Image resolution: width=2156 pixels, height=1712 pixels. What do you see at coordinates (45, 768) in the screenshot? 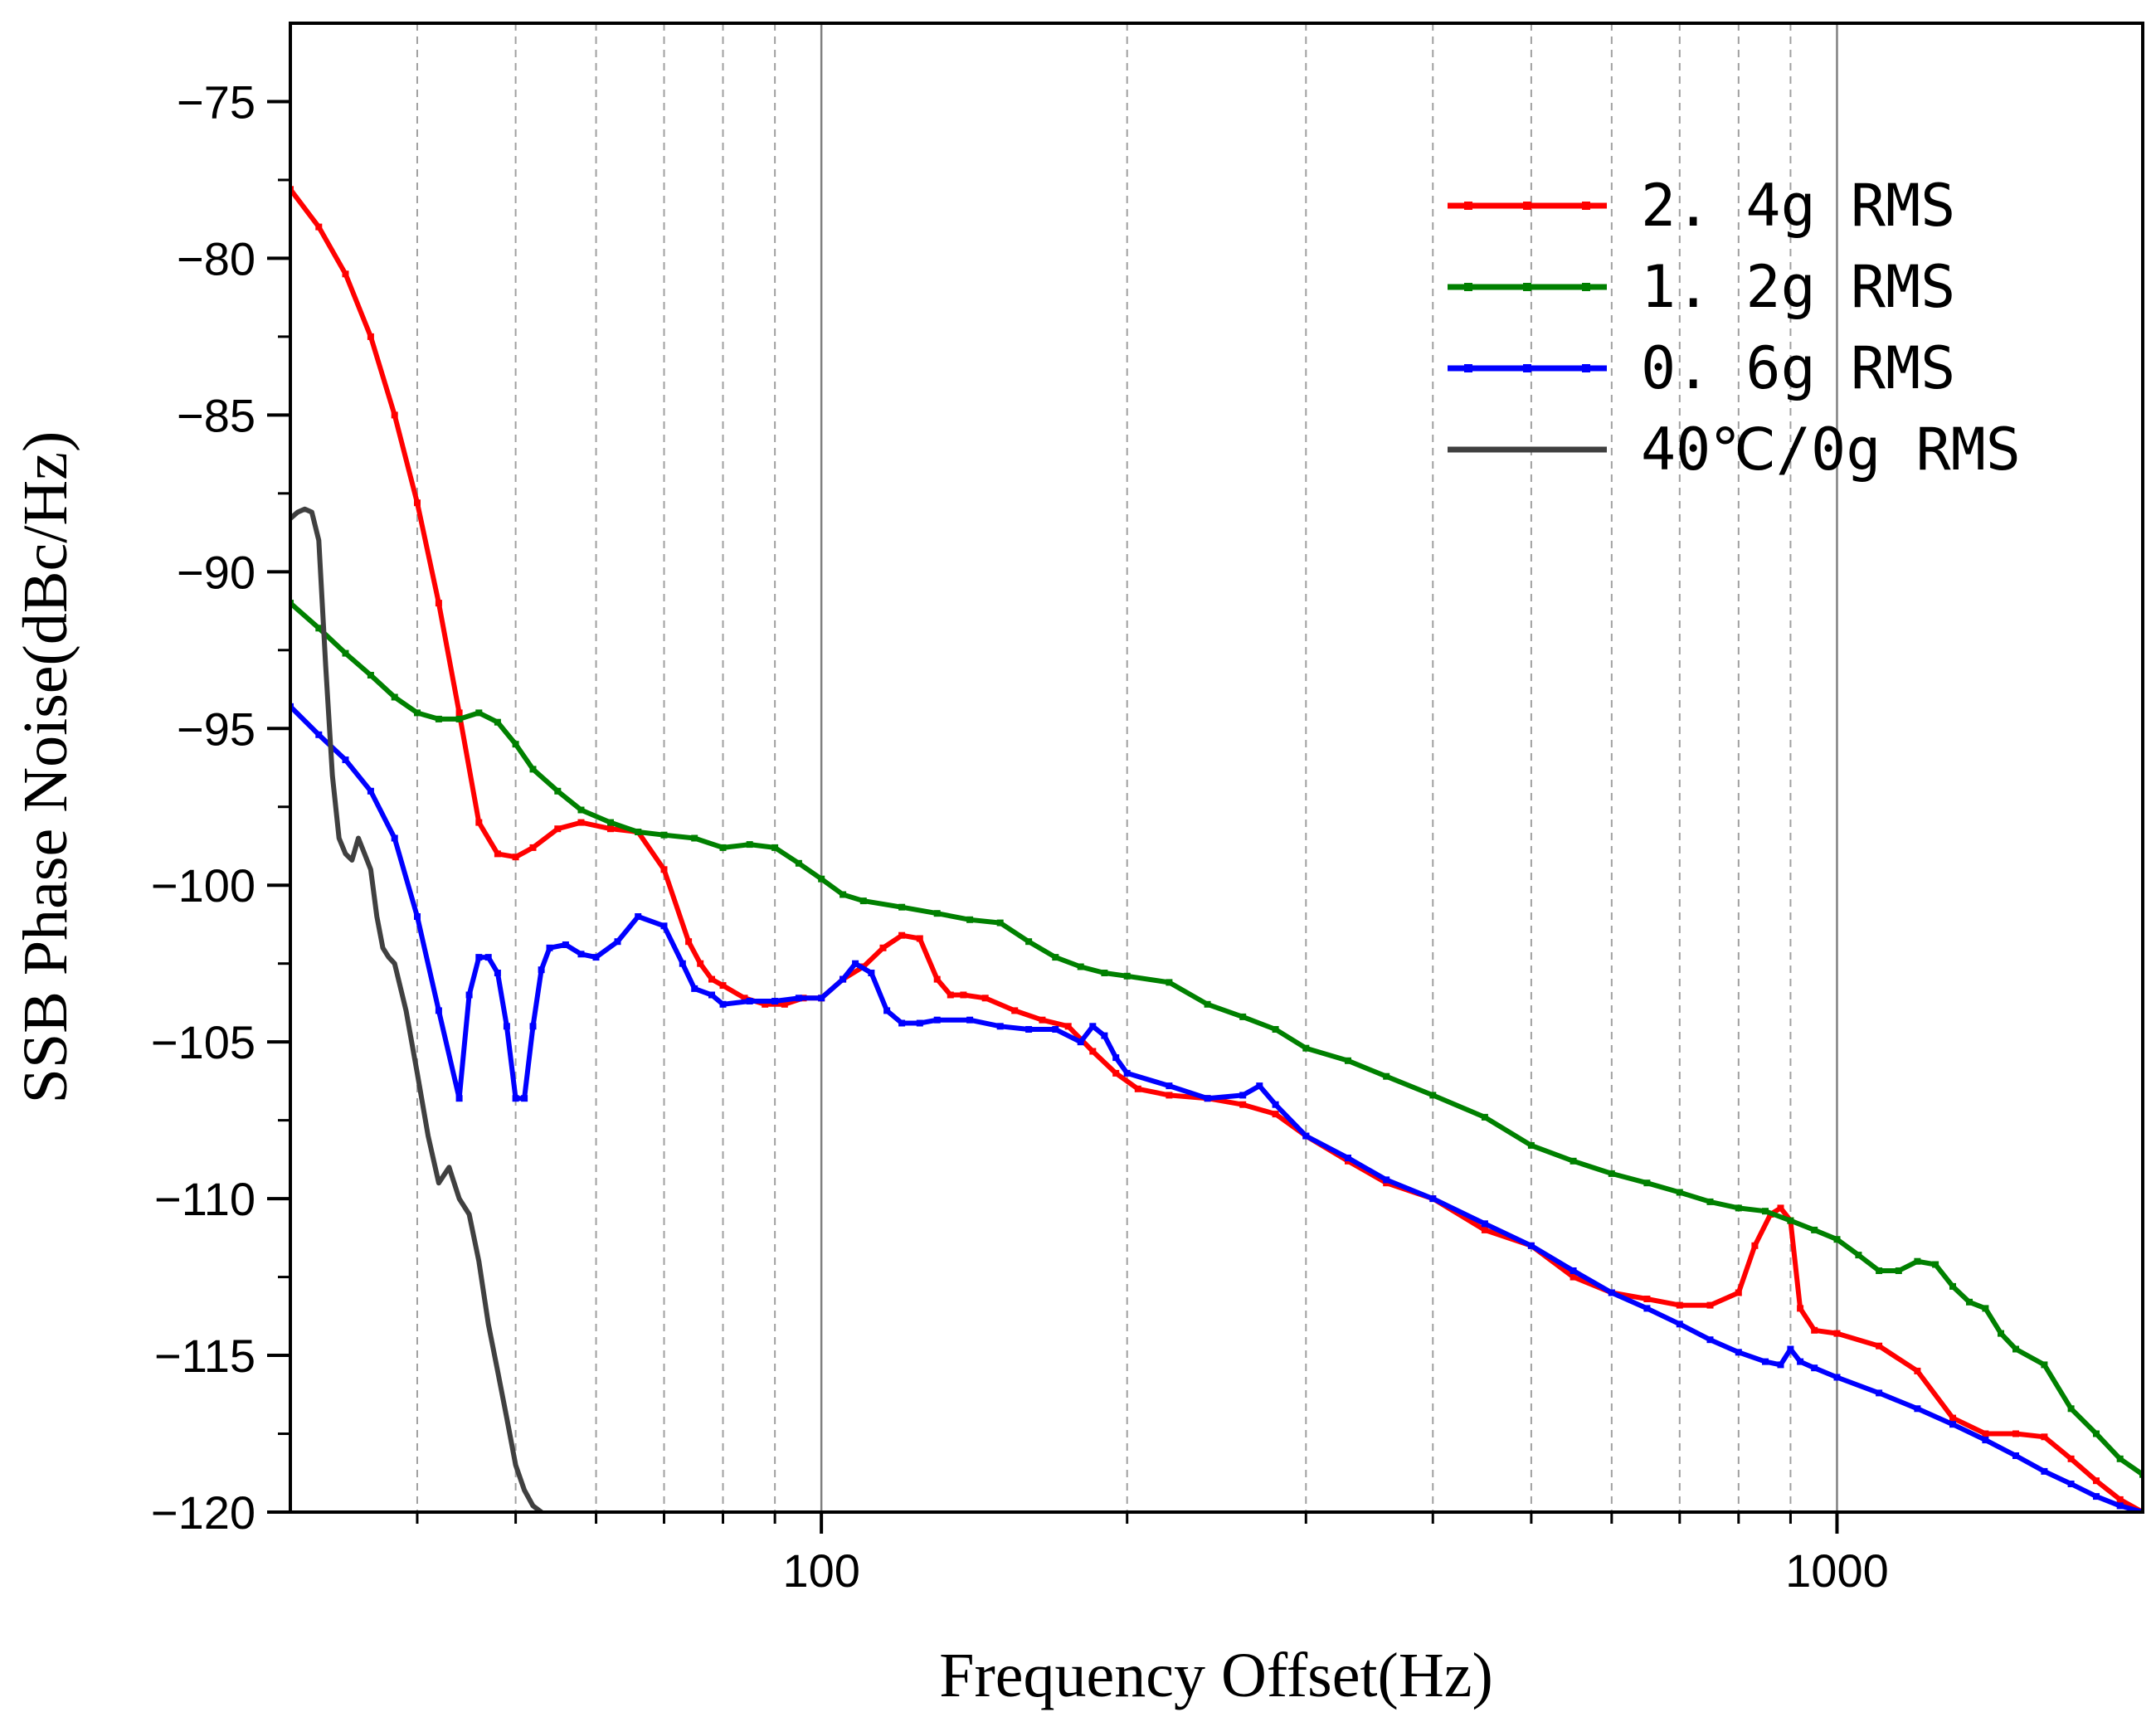
I see `y-axis-title: SSB Phase Noise(dBc/Hz)` at bounding box center [45, 768].